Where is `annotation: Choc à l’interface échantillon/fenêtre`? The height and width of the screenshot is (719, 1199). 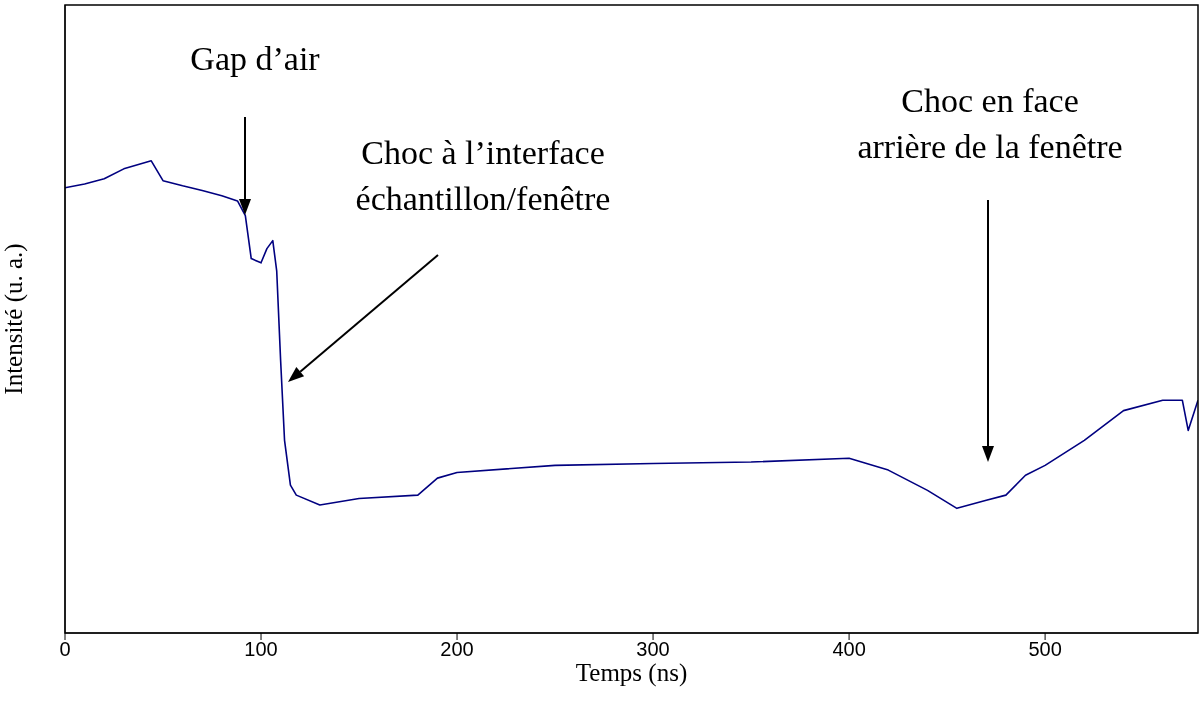 annotation: Choc à l’interface échantillon/fenêtre is located at coordinates (483, 175).